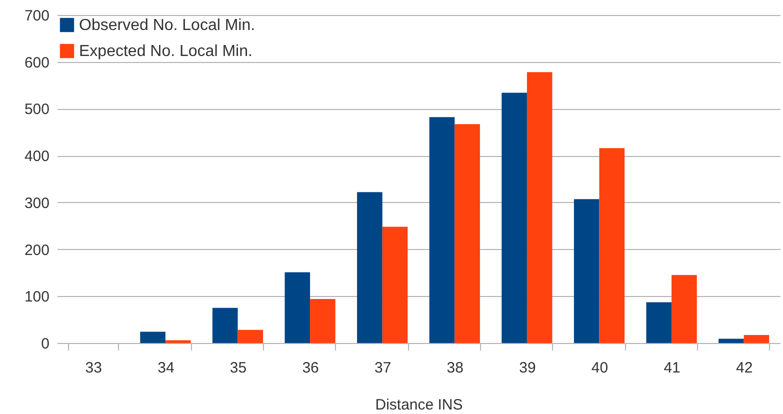 The image size is (783, 414). What do you see at coordinates (37, 16) in the screenshot?
I see `y-tick-label: 700` at bounding box center [37, 16].